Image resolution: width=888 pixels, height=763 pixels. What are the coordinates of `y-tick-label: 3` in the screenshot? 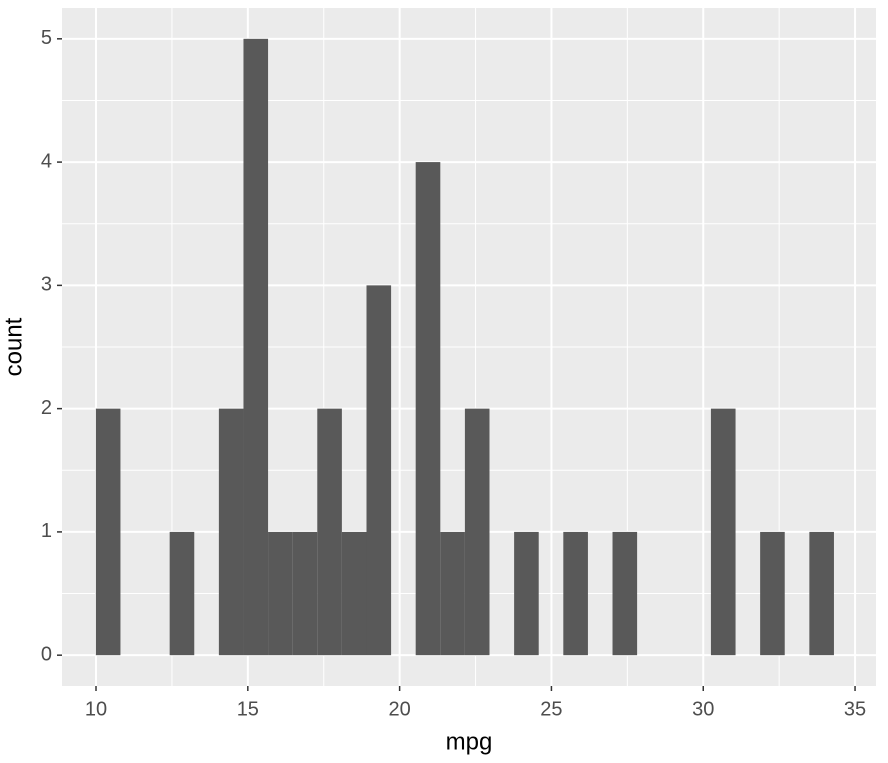 It's located at (46, 285).